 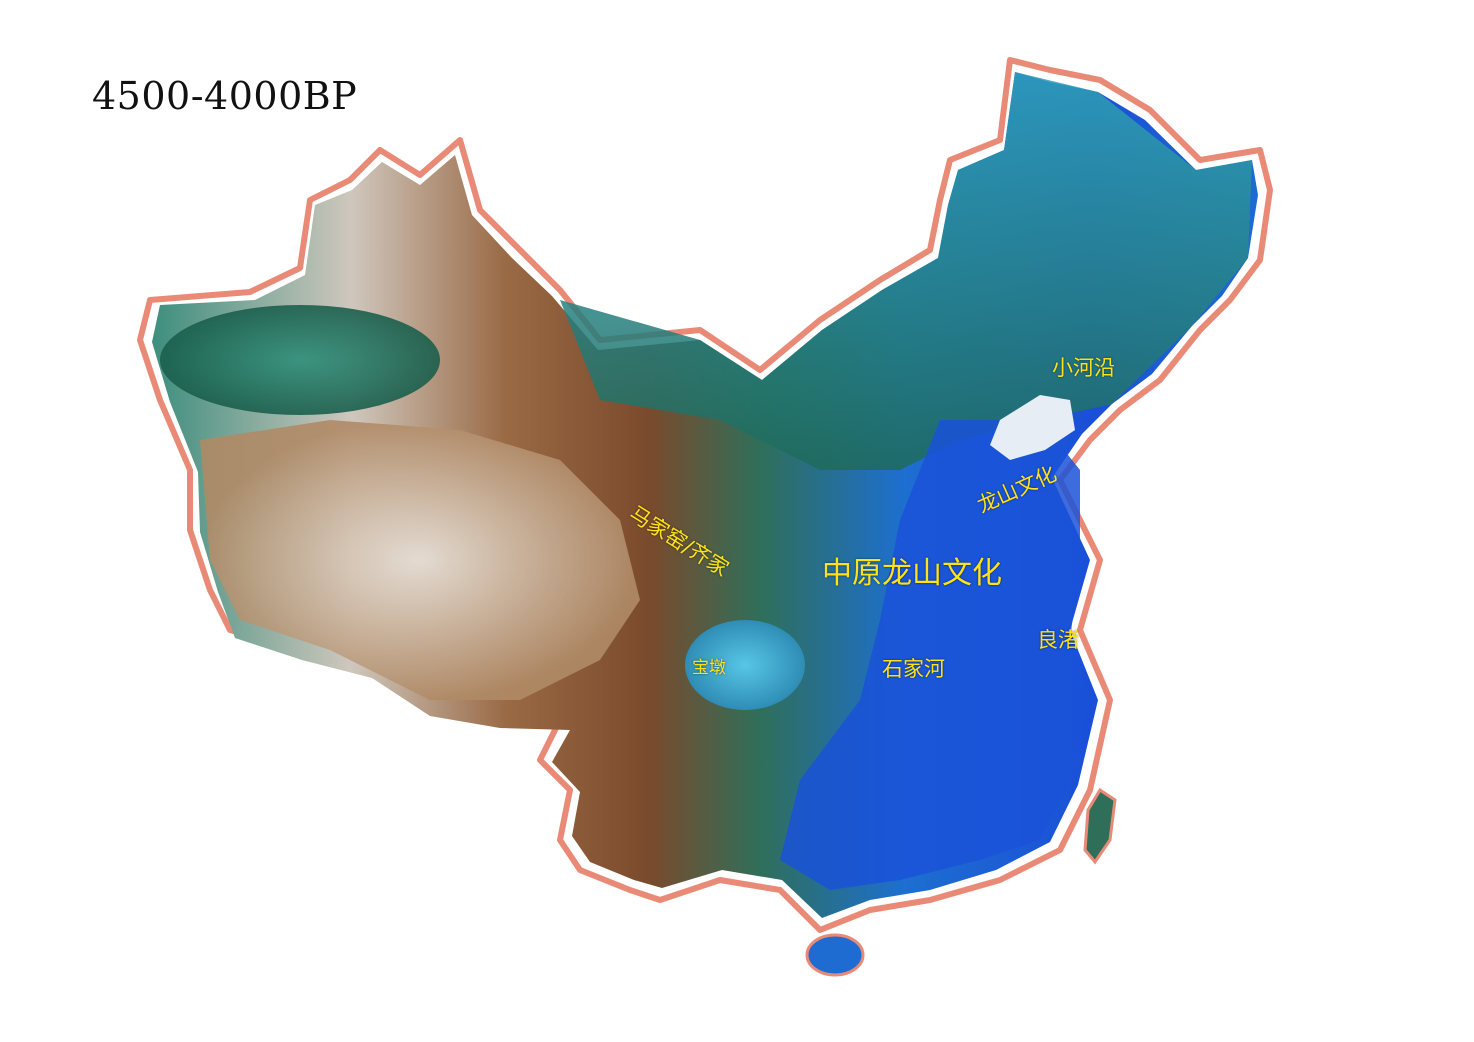 What do you see at coordinates (835, 955) in the screenshot?
I see `hainan-island` at bounding box center [835, 955].